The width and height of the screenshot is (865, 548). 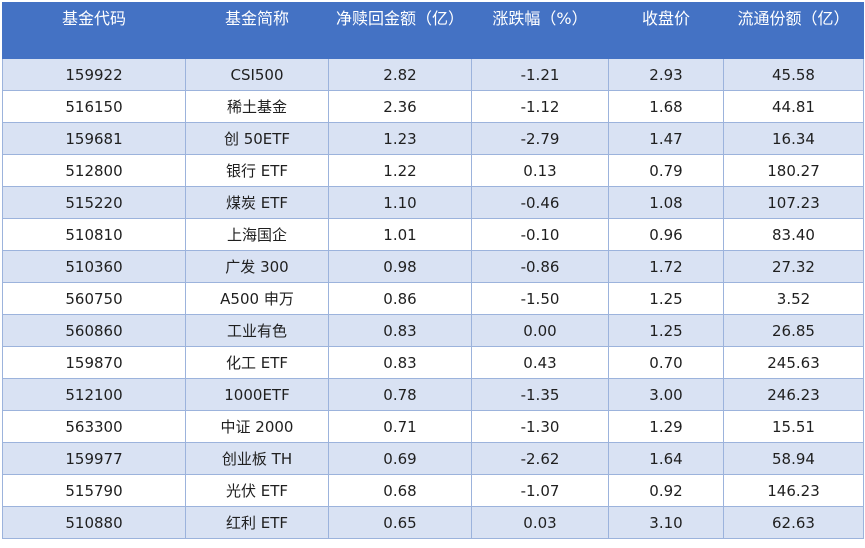 I want to click on cell-close-price: 3.00, so click(x=666, y=394).